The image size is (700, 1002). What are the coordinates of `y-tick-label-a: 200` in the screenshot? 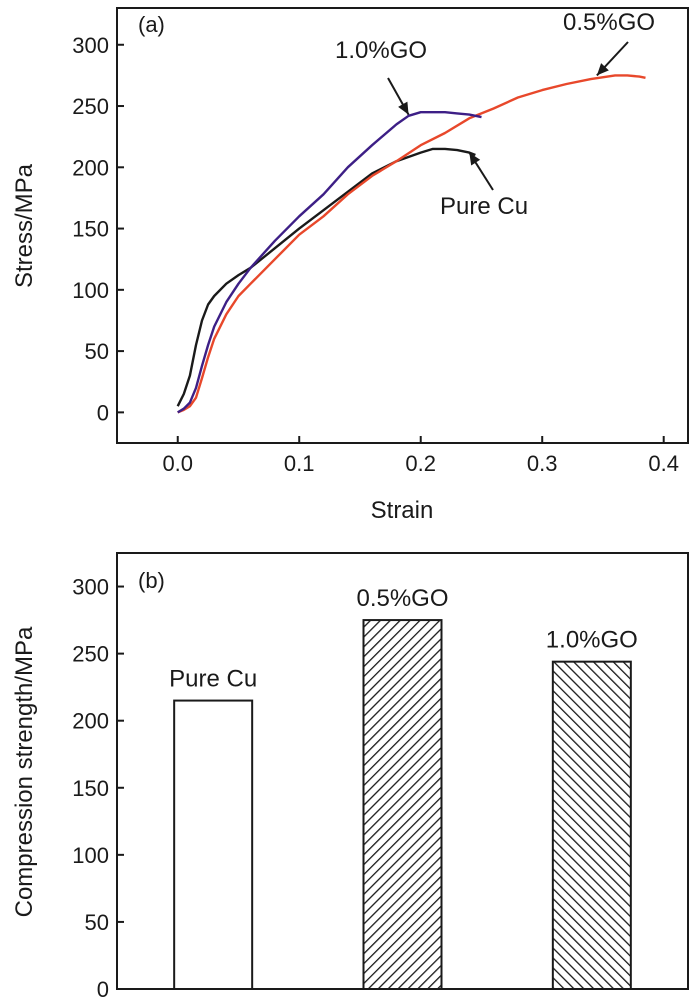 It's located at (90, 167).